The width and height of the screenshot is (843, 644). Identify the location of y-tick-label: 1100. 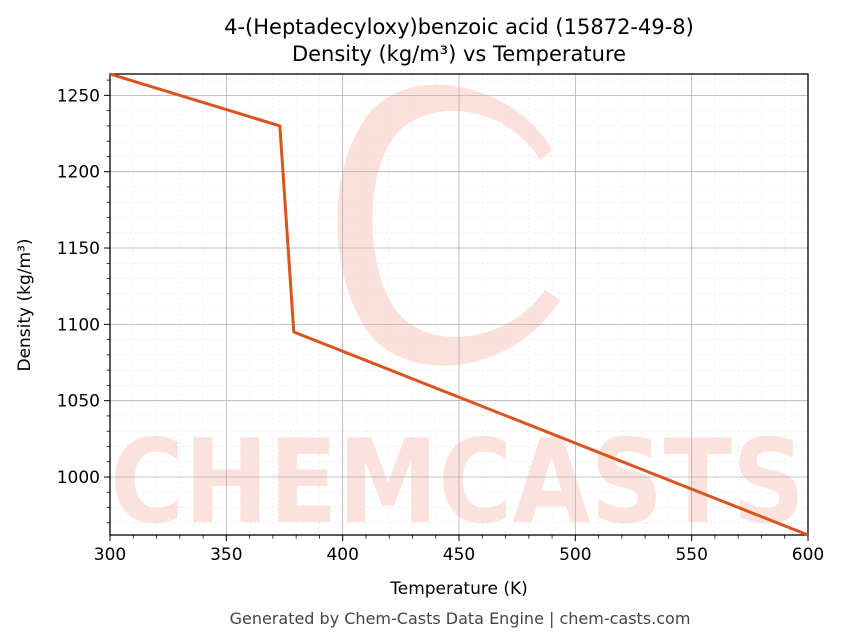
(78, 325).